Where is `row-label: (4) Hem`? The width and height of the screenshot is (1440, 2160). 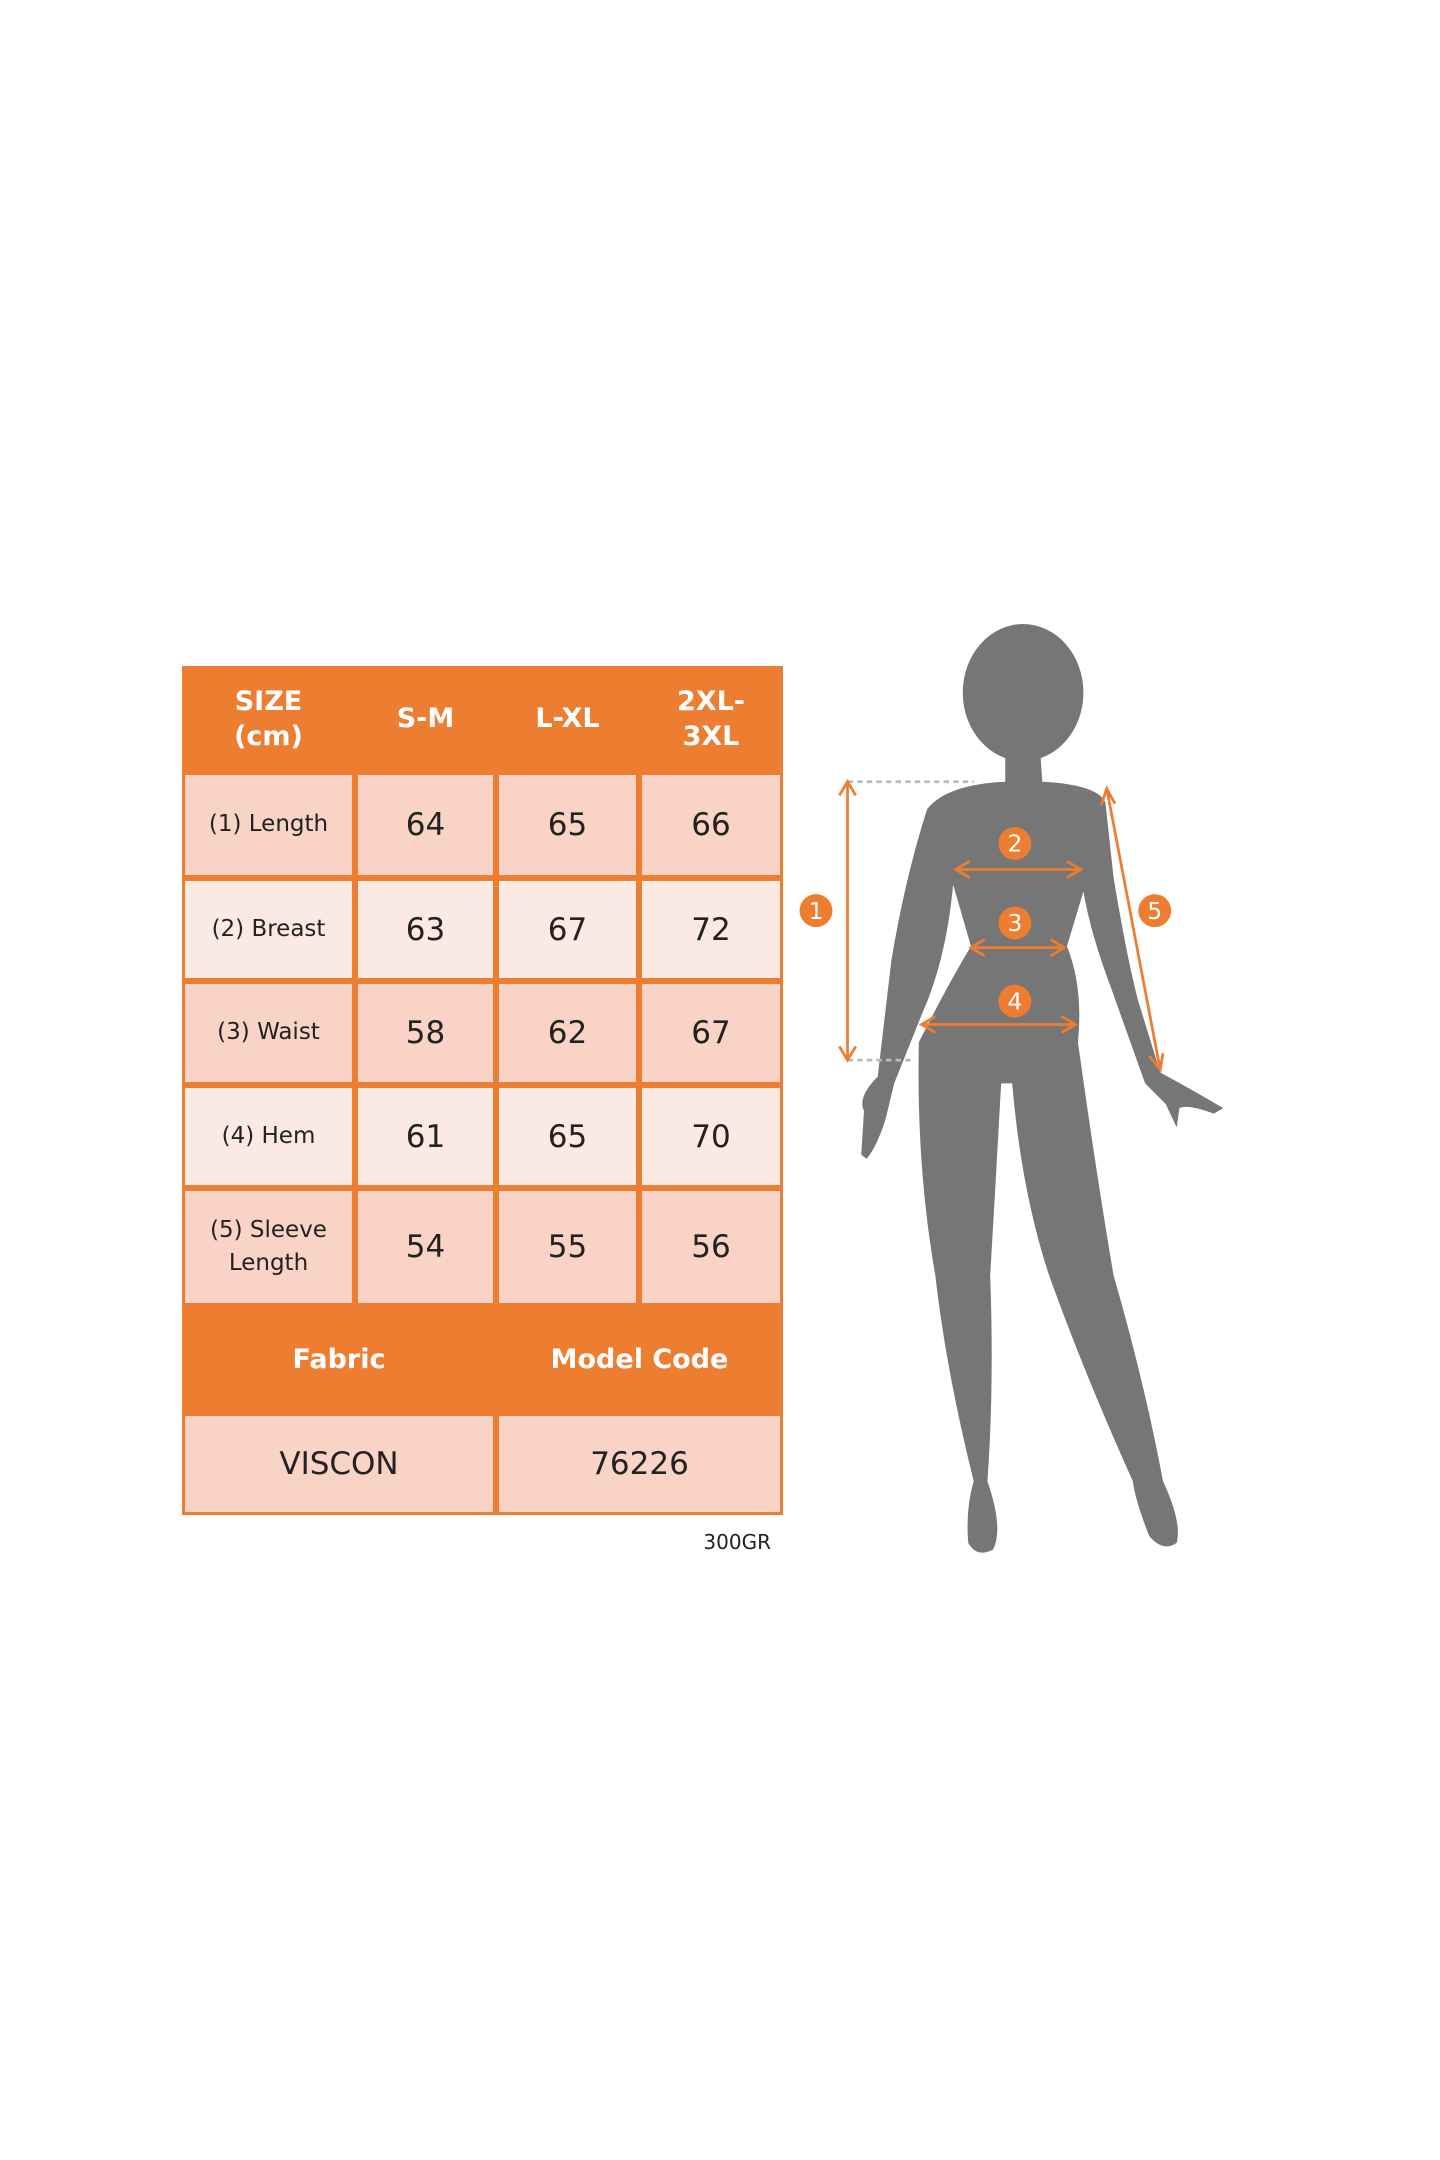
row-label: (4) Hem is located at coordinates (268, 1136).